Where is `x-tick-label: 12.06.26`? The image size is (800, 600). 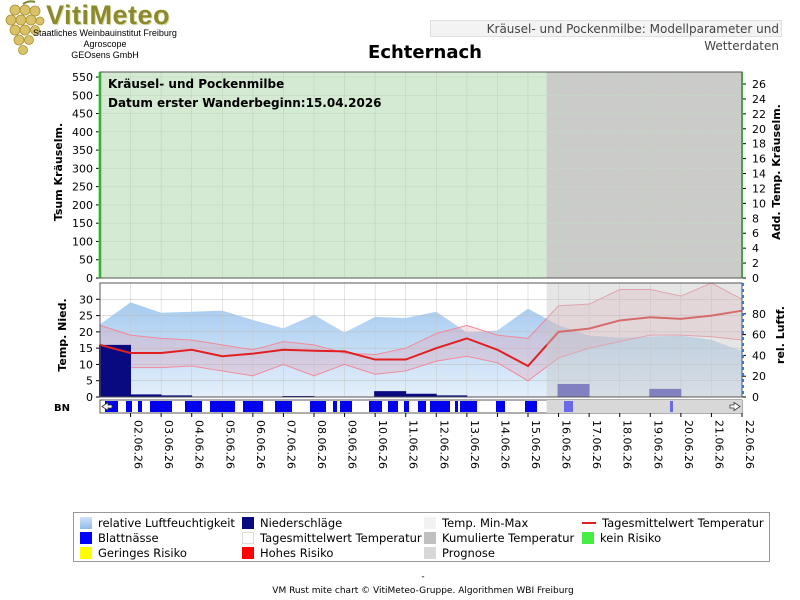 x-tick-label: 12.06.26 is located at coordinates (443, 444).